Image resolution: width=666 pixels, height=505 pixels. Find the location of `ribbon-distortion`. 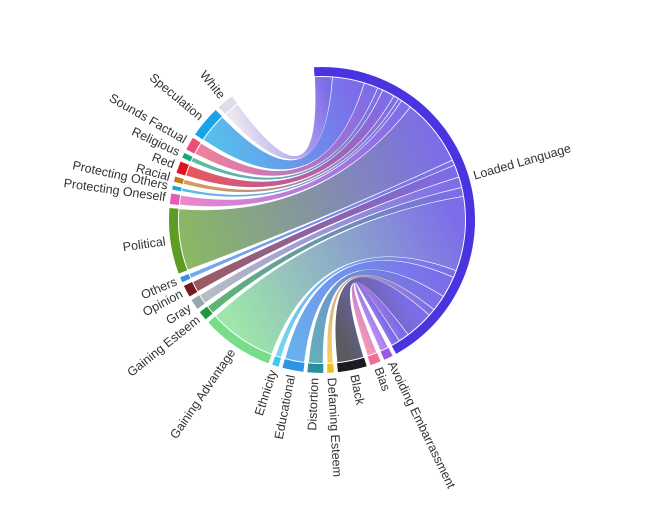

ribbon-distortion is located at coordinates (375, 316).